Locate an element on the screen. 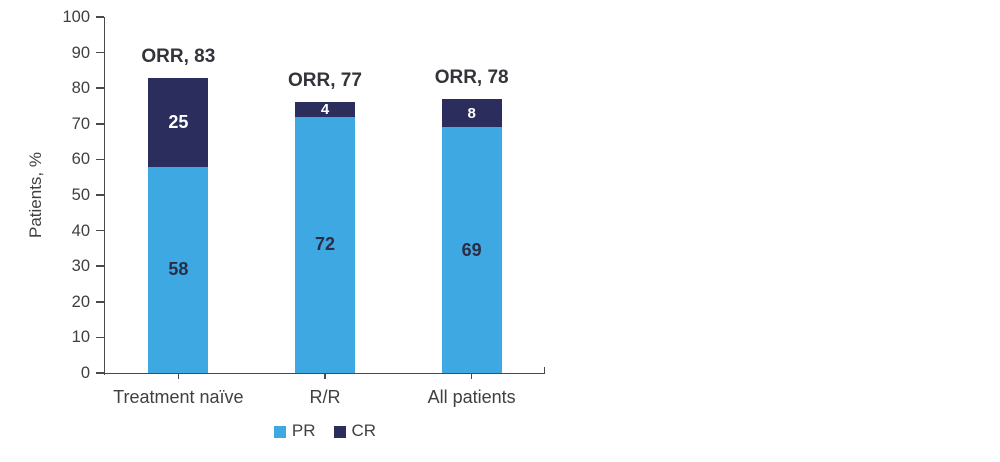 This screenshot has width=1000, height=462. x-axis-end-tick is located at coordinates (544, 370).